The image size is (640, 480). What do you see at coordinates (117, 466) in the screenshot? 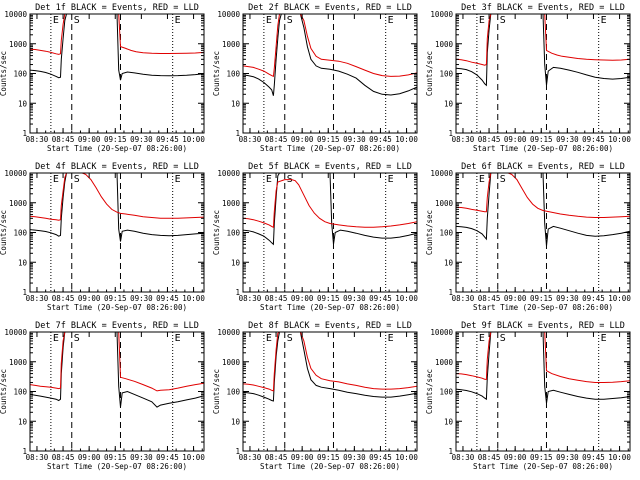
I see `panel-7-xlabel: Start Time (20-Sep-07 08:26:00)` at bounding box center [117, 466].